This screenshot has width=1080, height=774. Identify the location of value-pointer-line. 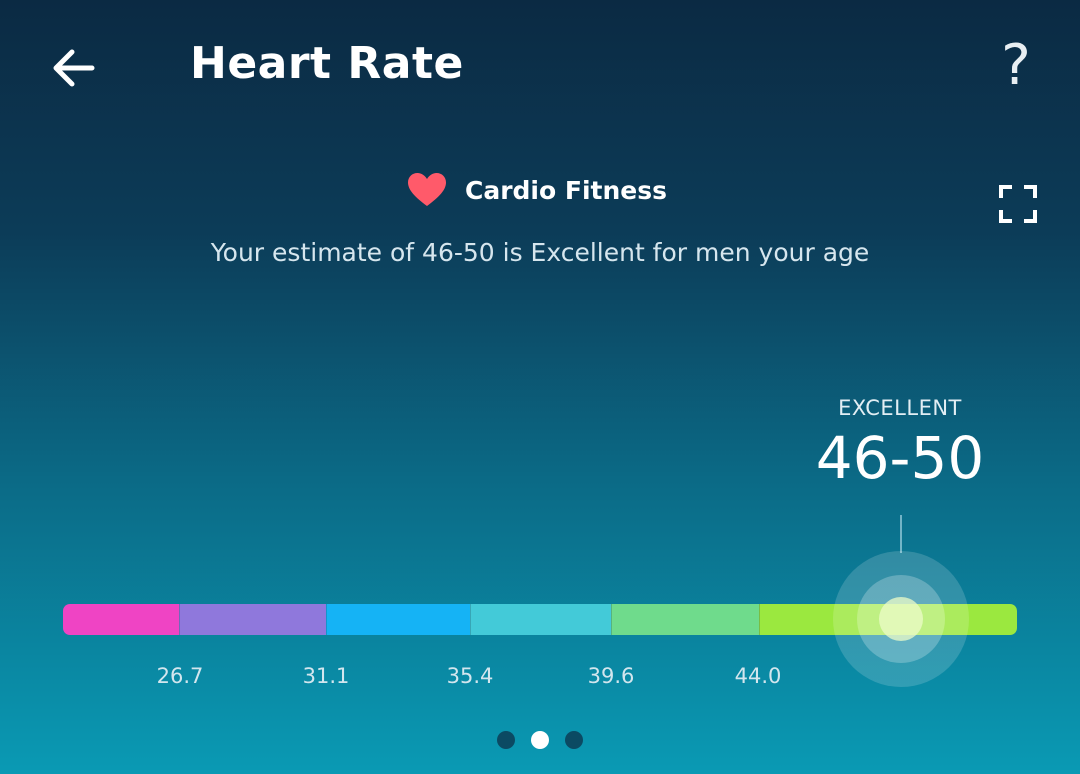
(901, 534).